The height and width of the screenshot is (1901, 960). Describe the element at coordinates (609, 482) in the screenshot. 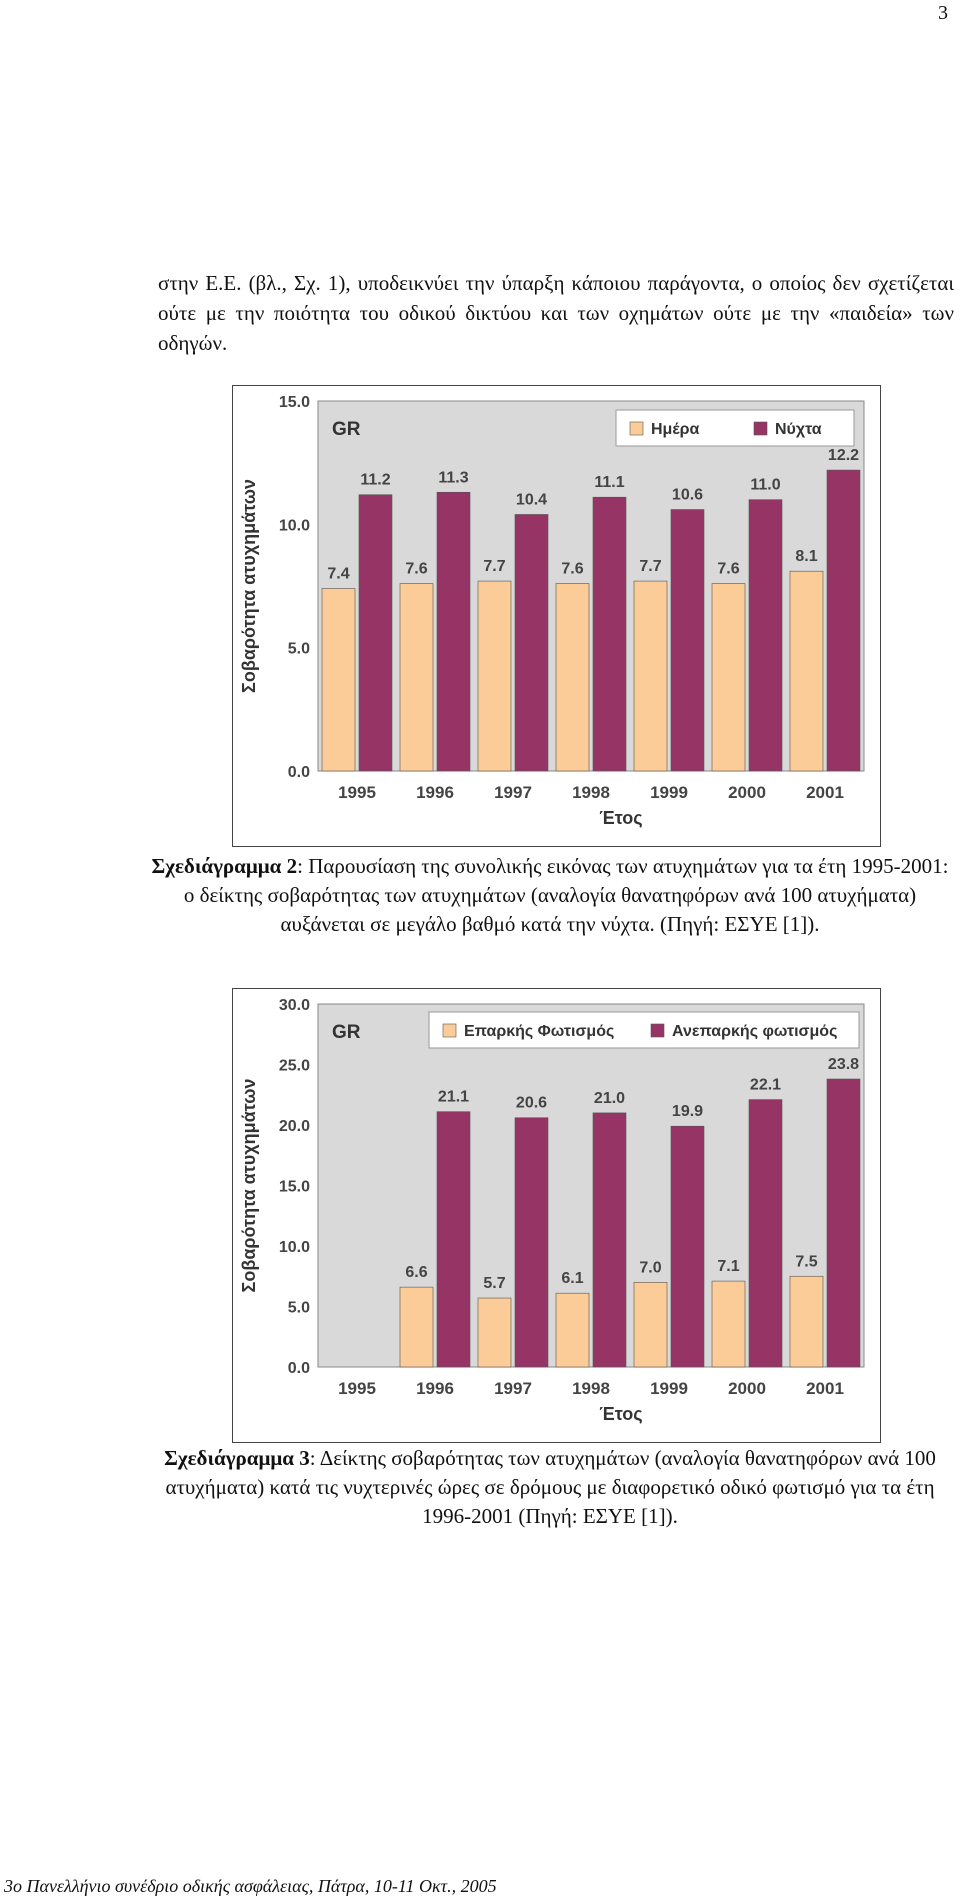

I see `data-label: 11.1` at that location.